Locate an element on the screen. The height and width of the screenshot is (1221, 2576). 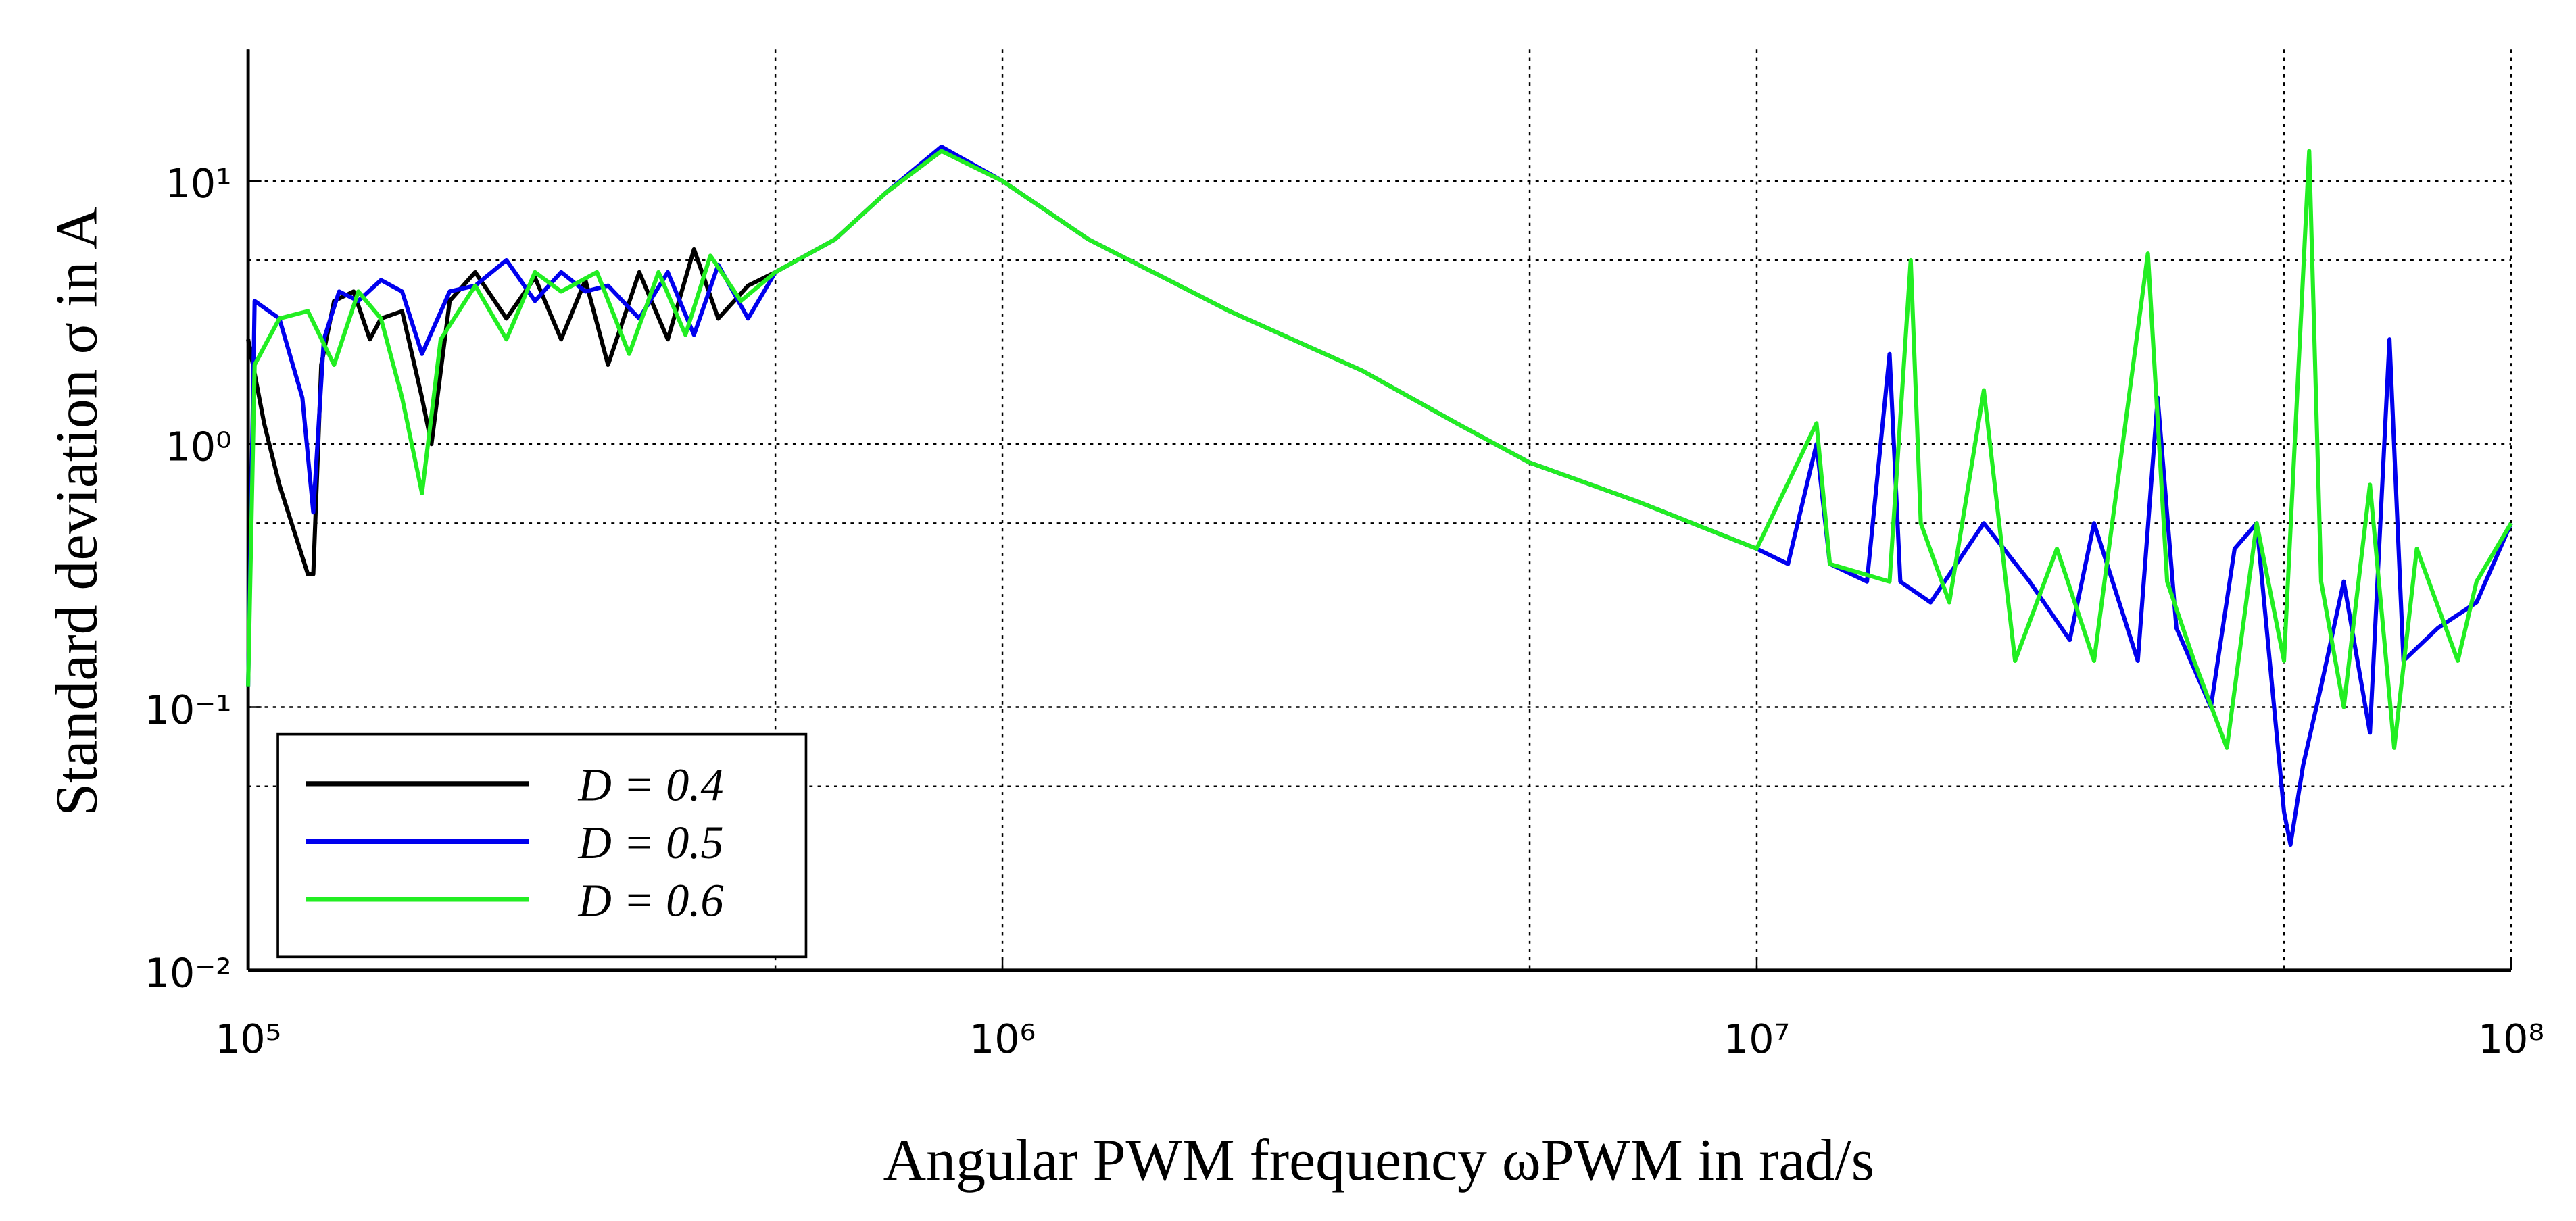
legend-box is located at coordinates (542, 845).